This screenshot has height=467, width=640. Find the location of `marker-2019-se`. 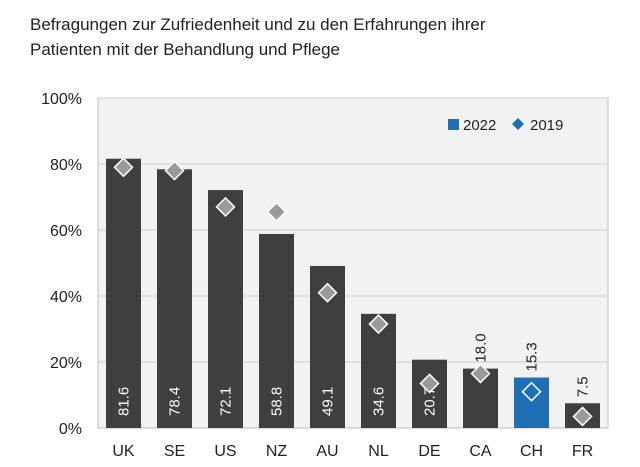

marker-2019-se is located at coordinates (174, 170).